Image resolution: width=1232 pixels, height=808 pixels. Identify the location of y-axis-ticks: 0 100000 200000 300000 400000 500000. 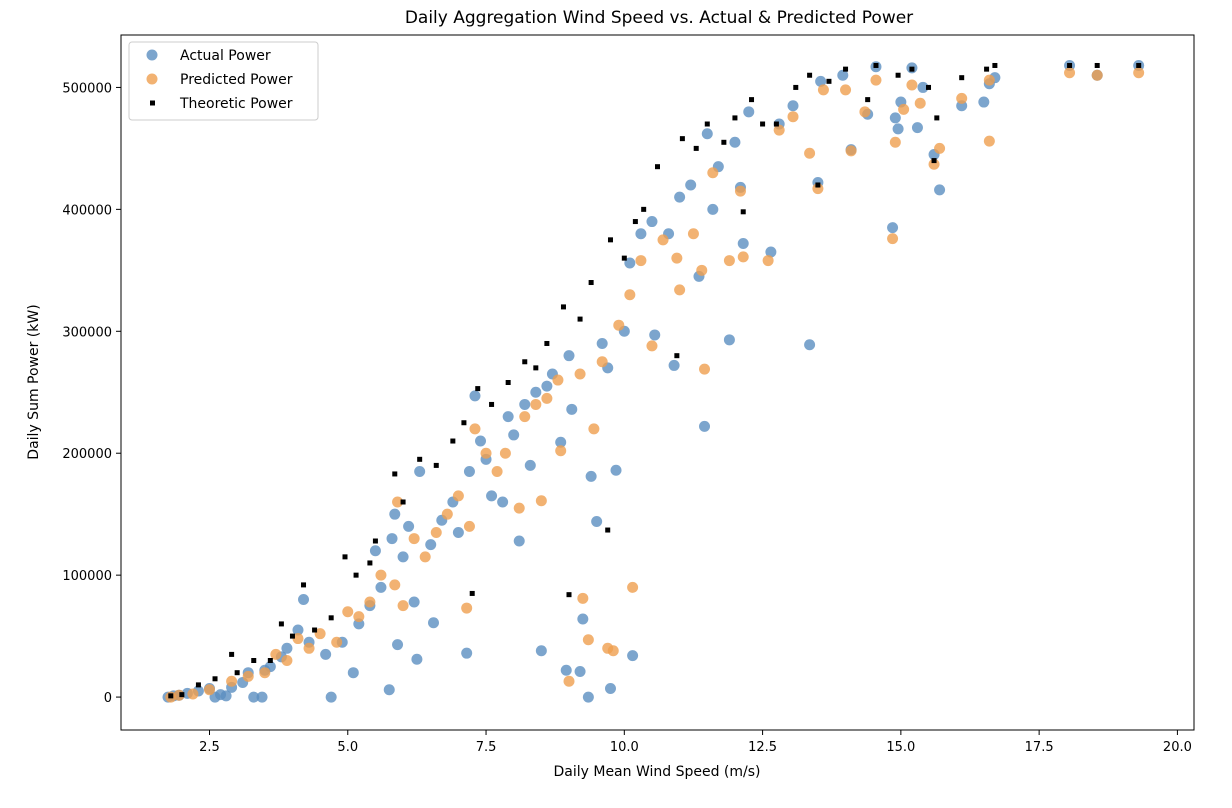
(91, 393).